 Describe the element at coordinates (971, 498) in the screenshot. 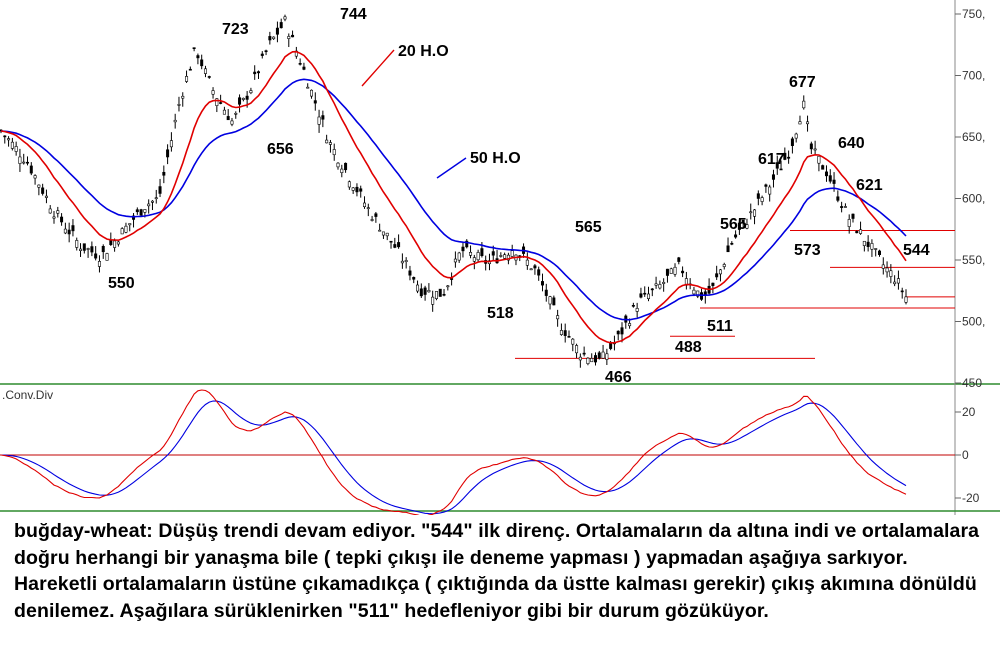

I see `ind-tick-label--20: -20` at that location.